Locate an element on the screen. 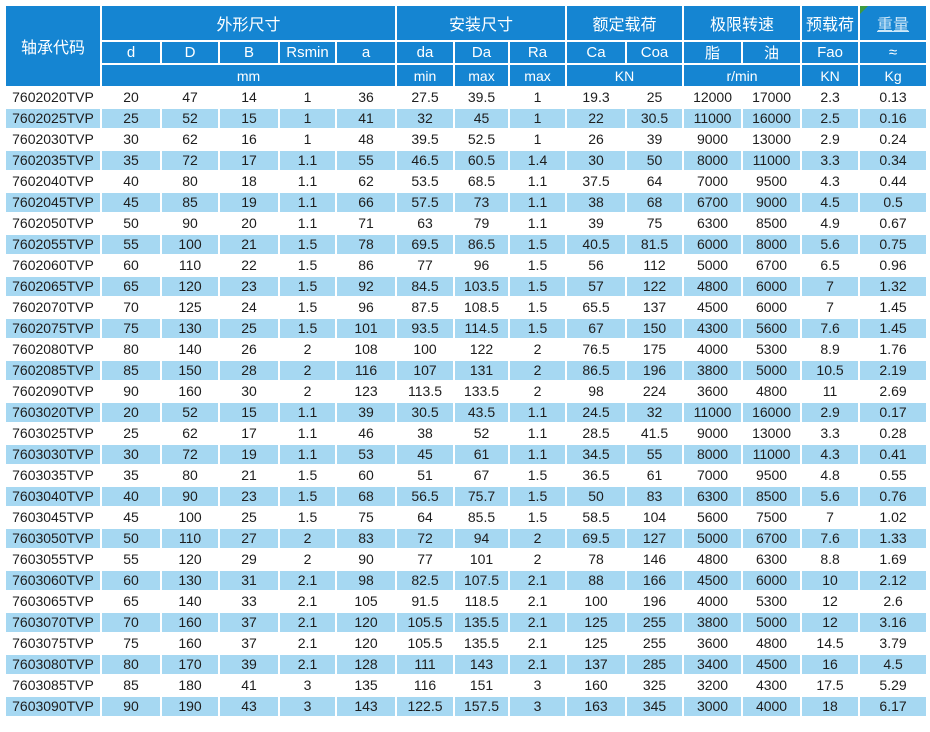  value-cell: 30 is located at coordinates (131, 454).